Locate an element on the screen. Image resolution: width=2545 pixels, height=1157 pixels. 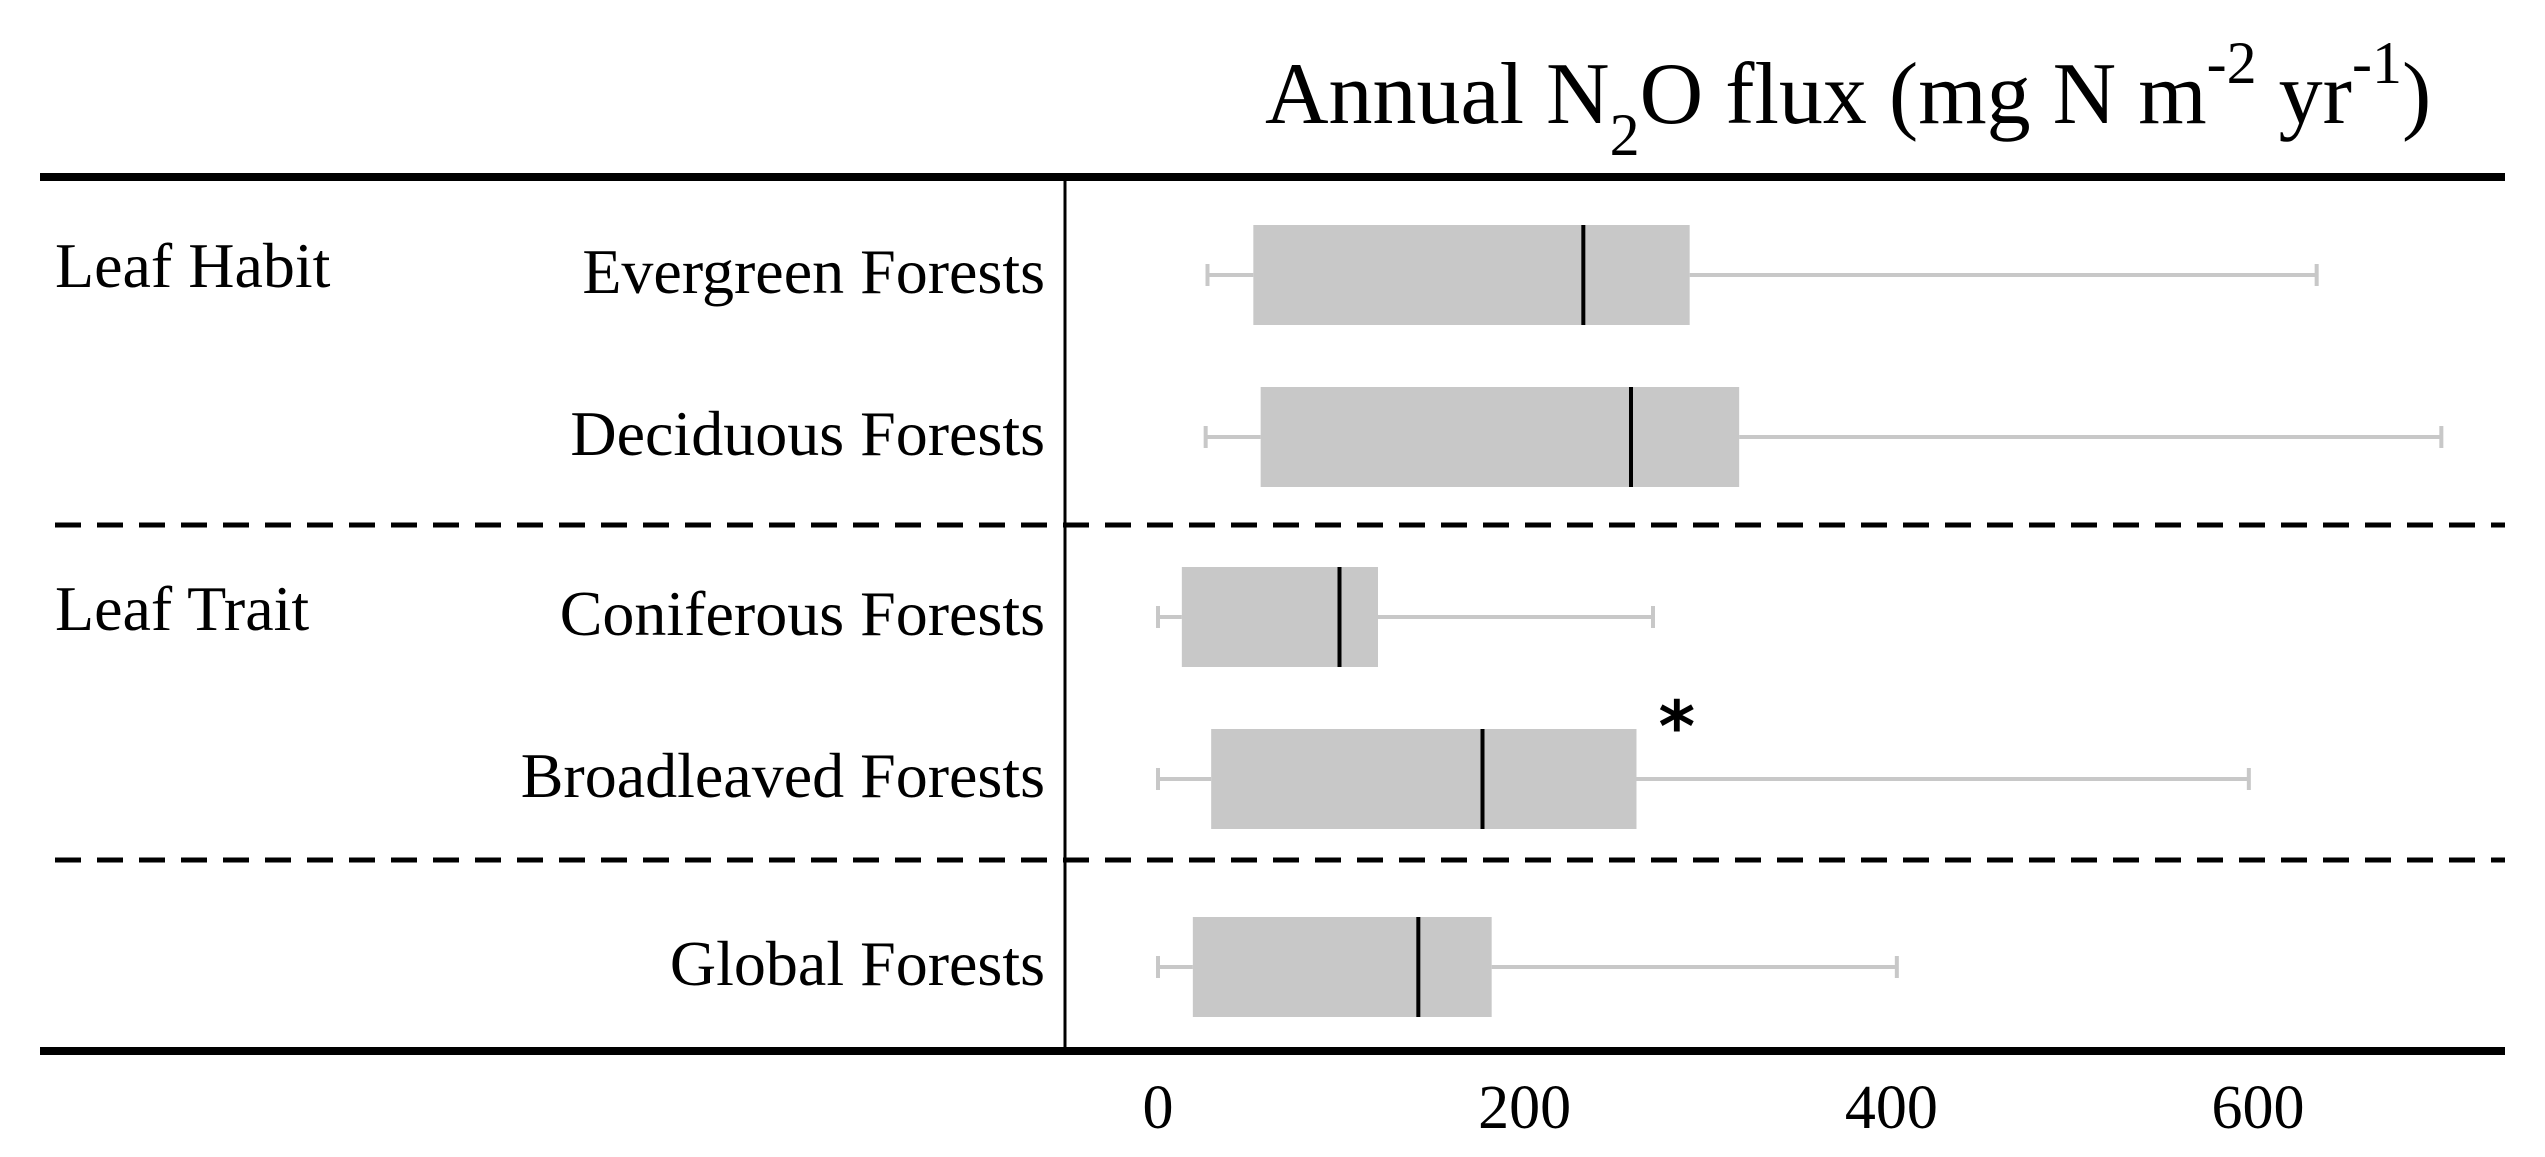
group-label-leaf-habit: Leaf Habit is located at coordinates (193, 265).